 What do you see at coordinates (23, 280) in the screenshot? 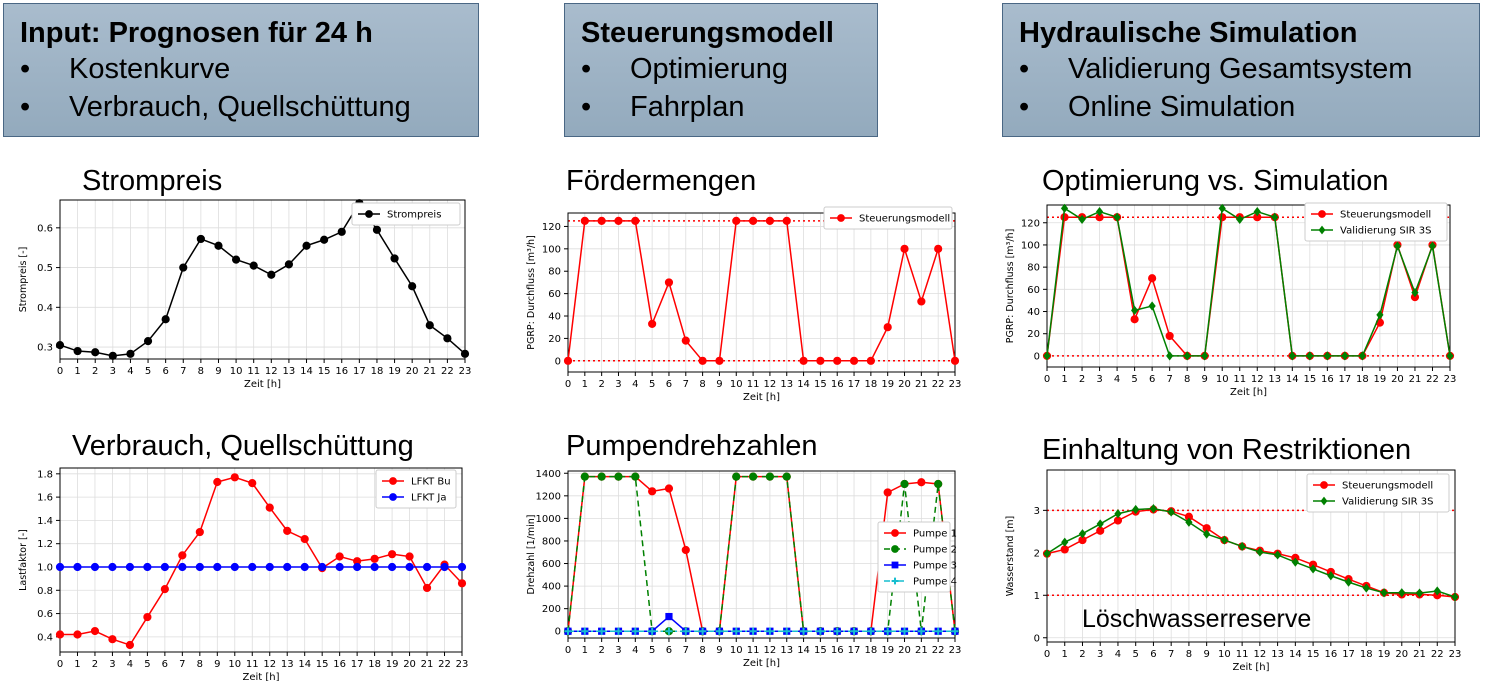
I see `y-axis-label: Strompreis [-]` at bounding box center [23, 280].